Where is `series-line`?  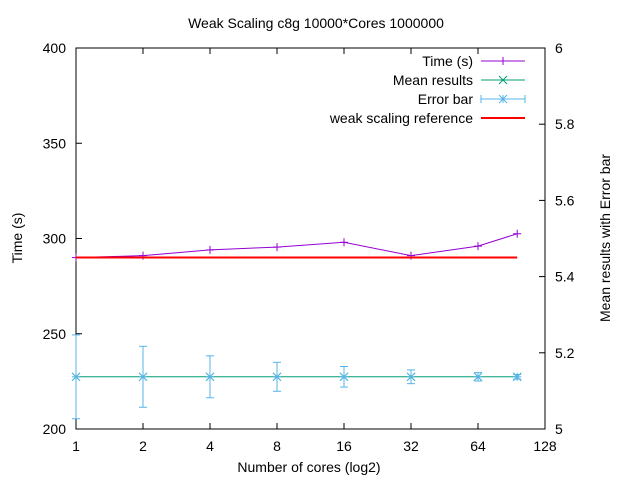
series-line is located at coordinates (296, 246).